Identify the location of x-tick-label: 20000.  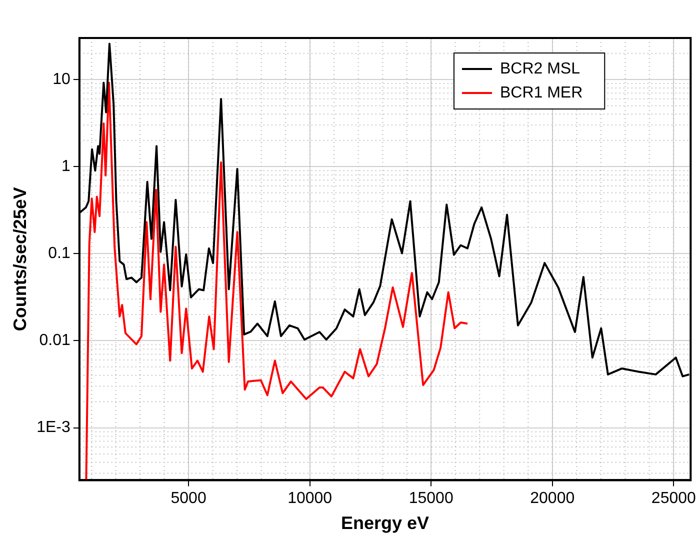
(552, 499).